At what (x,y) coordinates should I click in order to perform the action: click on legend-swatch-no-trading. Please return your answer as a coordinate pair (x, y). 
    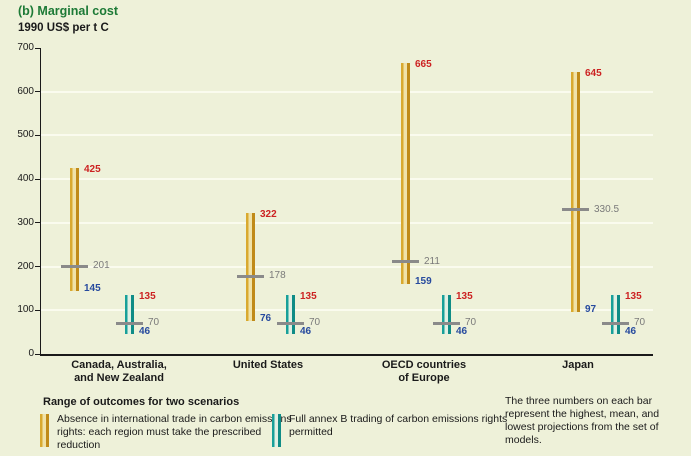
    Looking at the image, I should click on (44, 430).